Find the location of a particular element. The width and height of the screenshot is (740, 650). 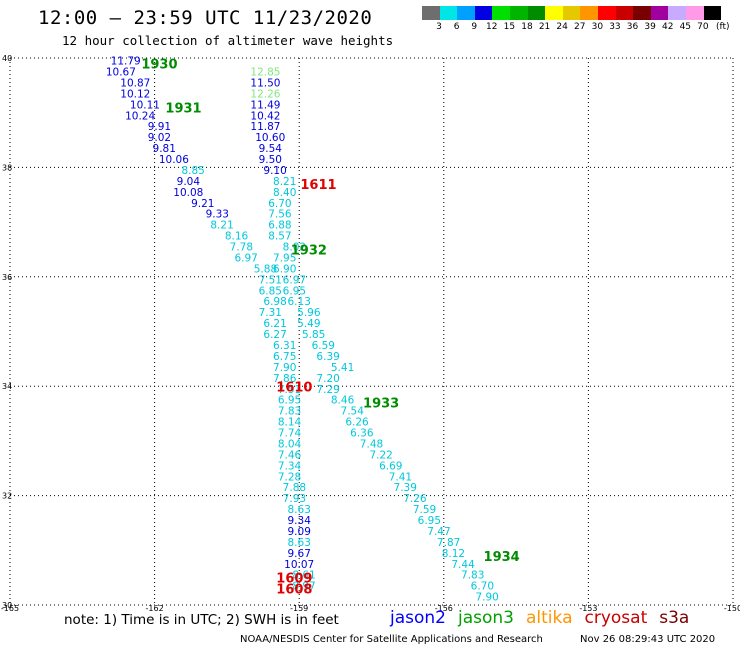

wave-height-point: 11.49 is located at coordinates (265, 105).